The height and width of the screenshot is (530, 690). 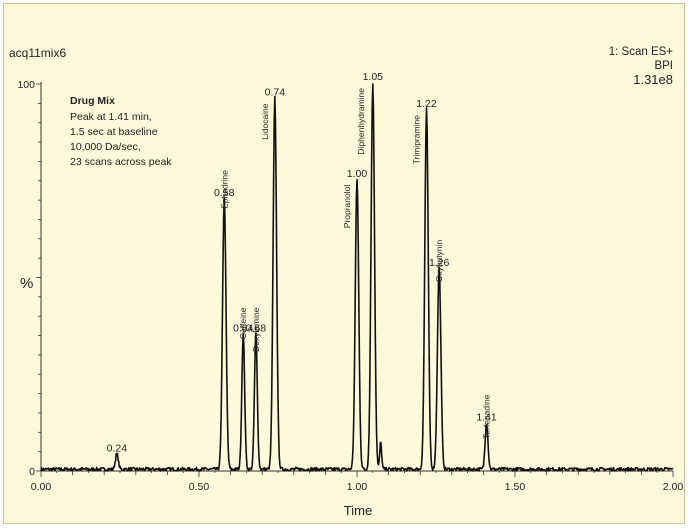 What do you see at coordinates (357, 487) in the screenshot?
I see `x-tick-label: 1.00` at bounding box center [357, 487].